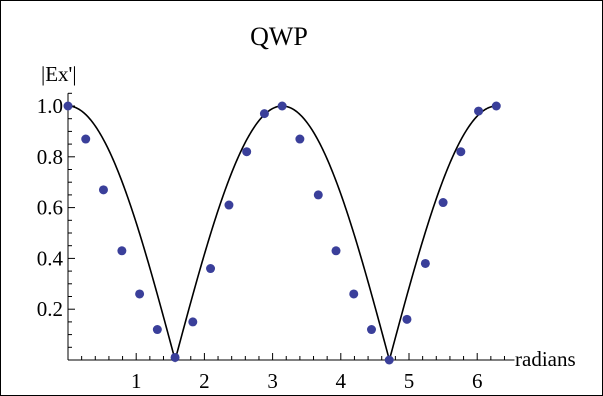 This screenshot has width=603, height=396. Describe the element at coordinates (204, 381) in the screenshot. I see `x-tick-label: 2` at that location.